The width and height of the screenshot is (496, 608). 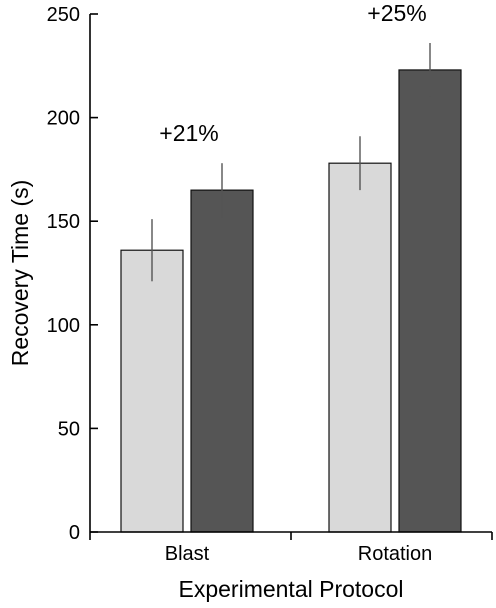 What do you see at coordinates (72, 274) in the screenshot?
I see `y-axis-ticks: 0 50 100 150 200 250` at bounding box center [72, 274].